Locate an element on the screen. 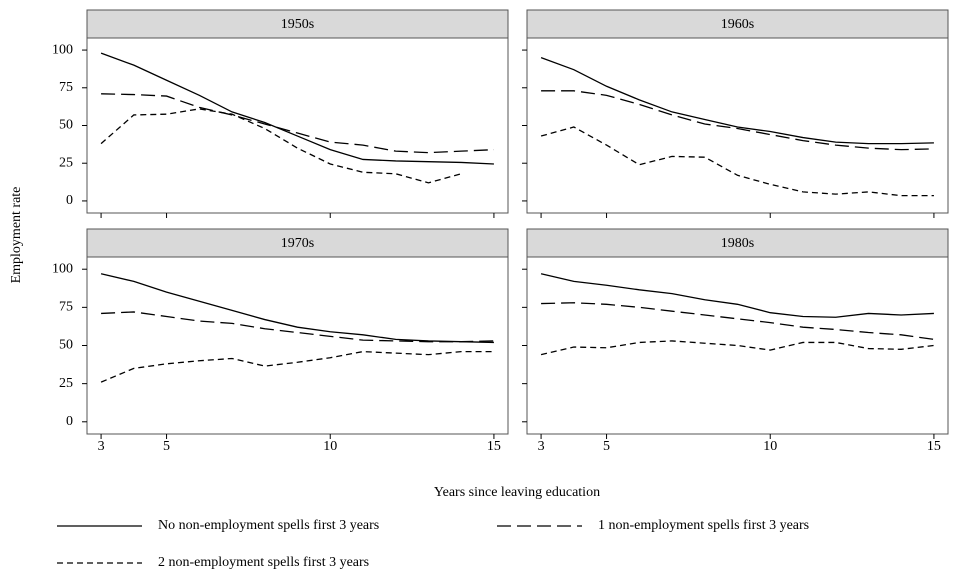 Image resolution: width=955 pixels, height=578 pixels. x-axis-label: Years since leaving education is located at coordinates (517, 492).